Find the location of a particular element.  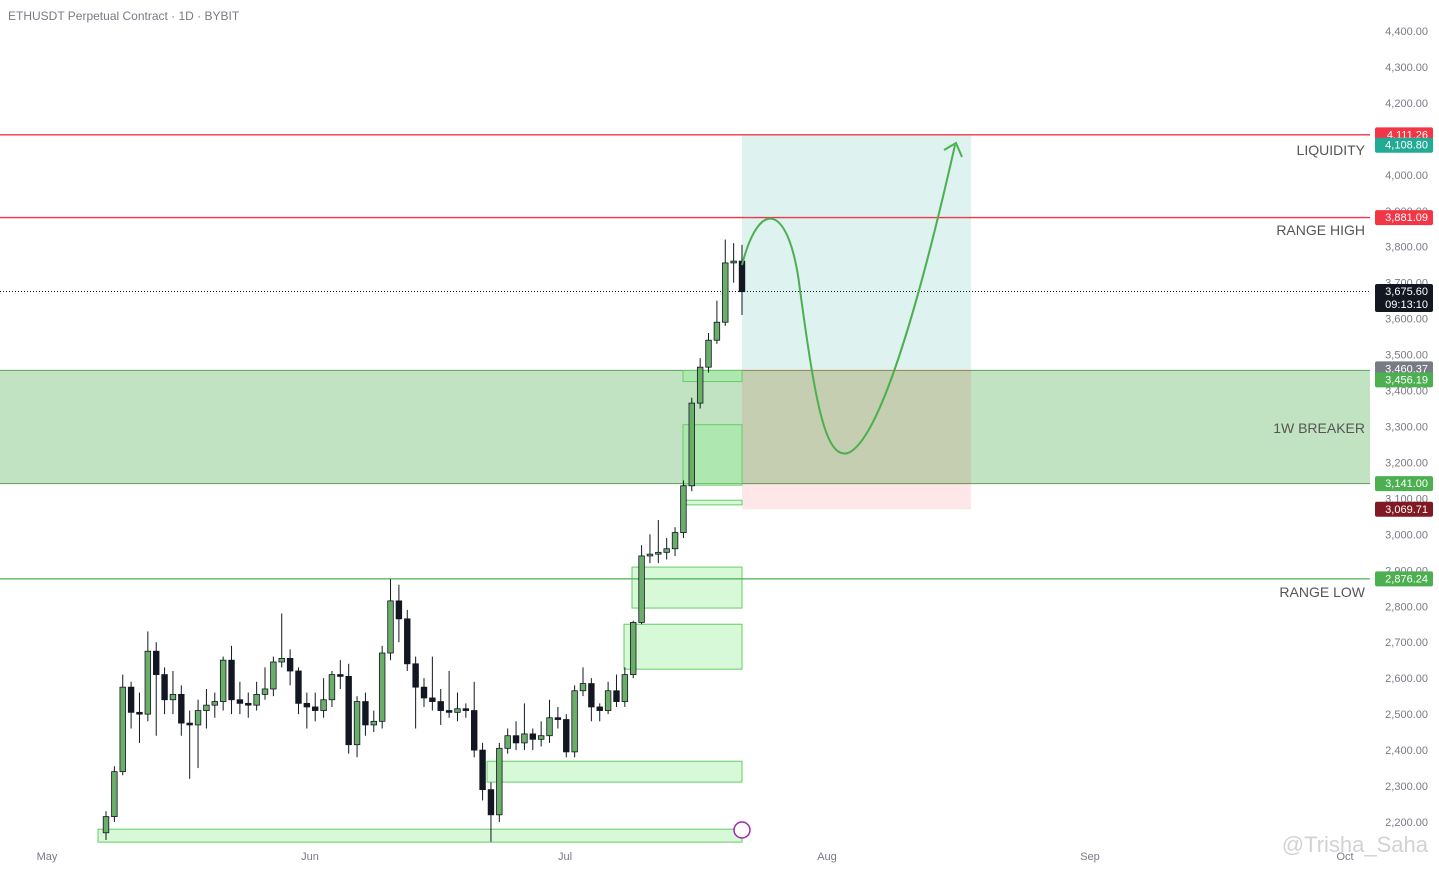

y-tick-label: 4,200.00 is located at coordinates (1406, 104).